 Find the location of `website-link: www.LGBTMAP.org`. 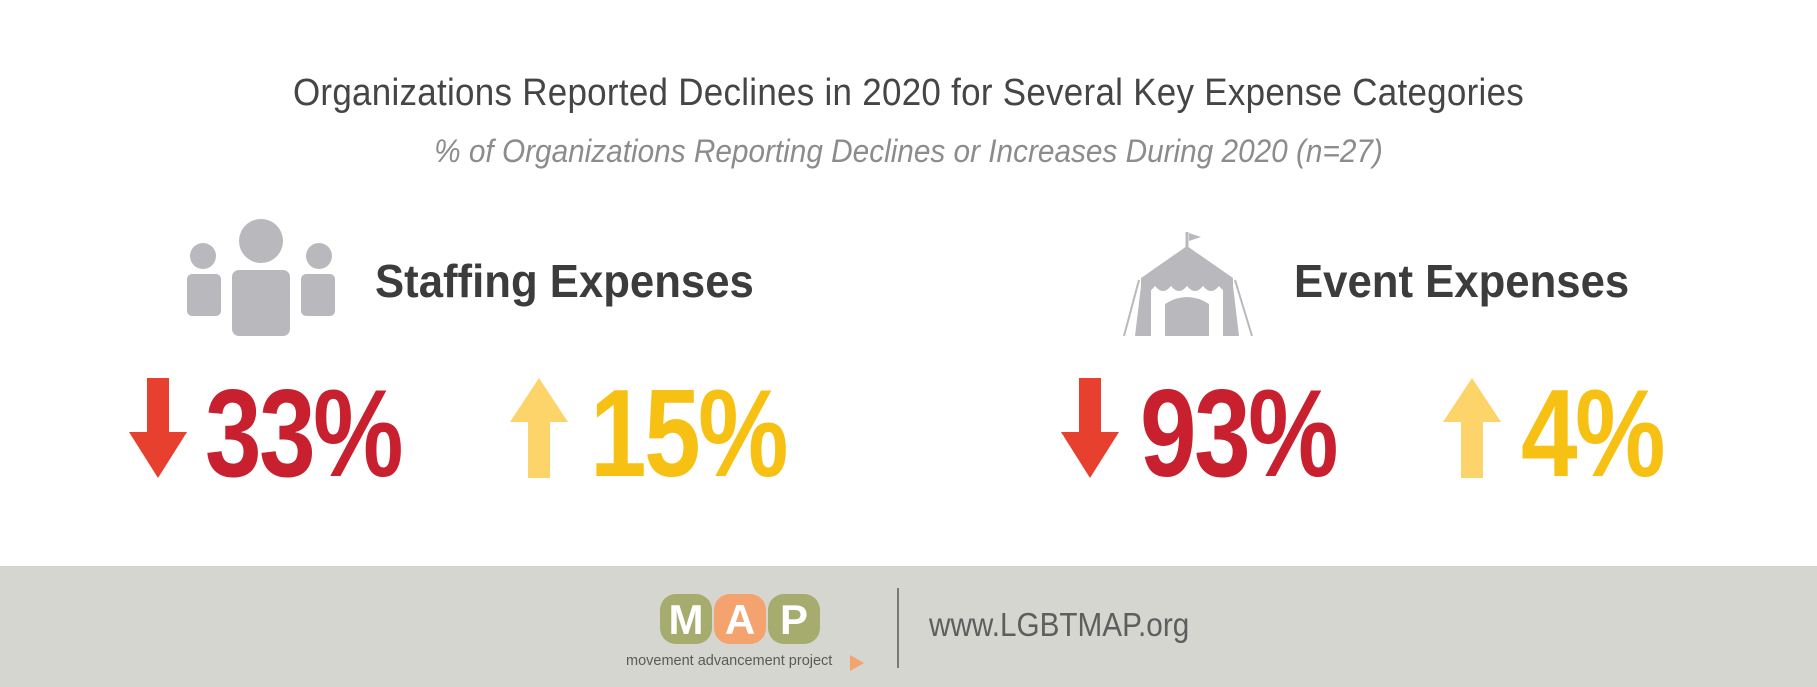

website-link: www.LGBTMAP.org is located at coordinates (1059, 624).